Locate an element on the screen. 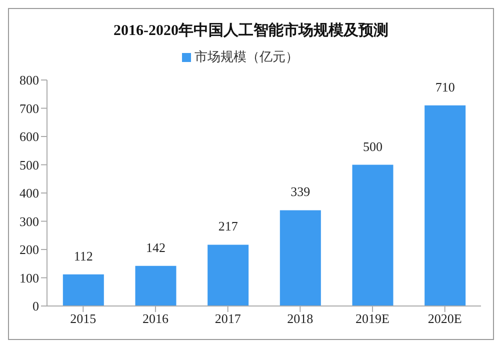 The height and width of the screenshot is (362, 500). y-tick-label: 100 is located at coordinates (29, 278).